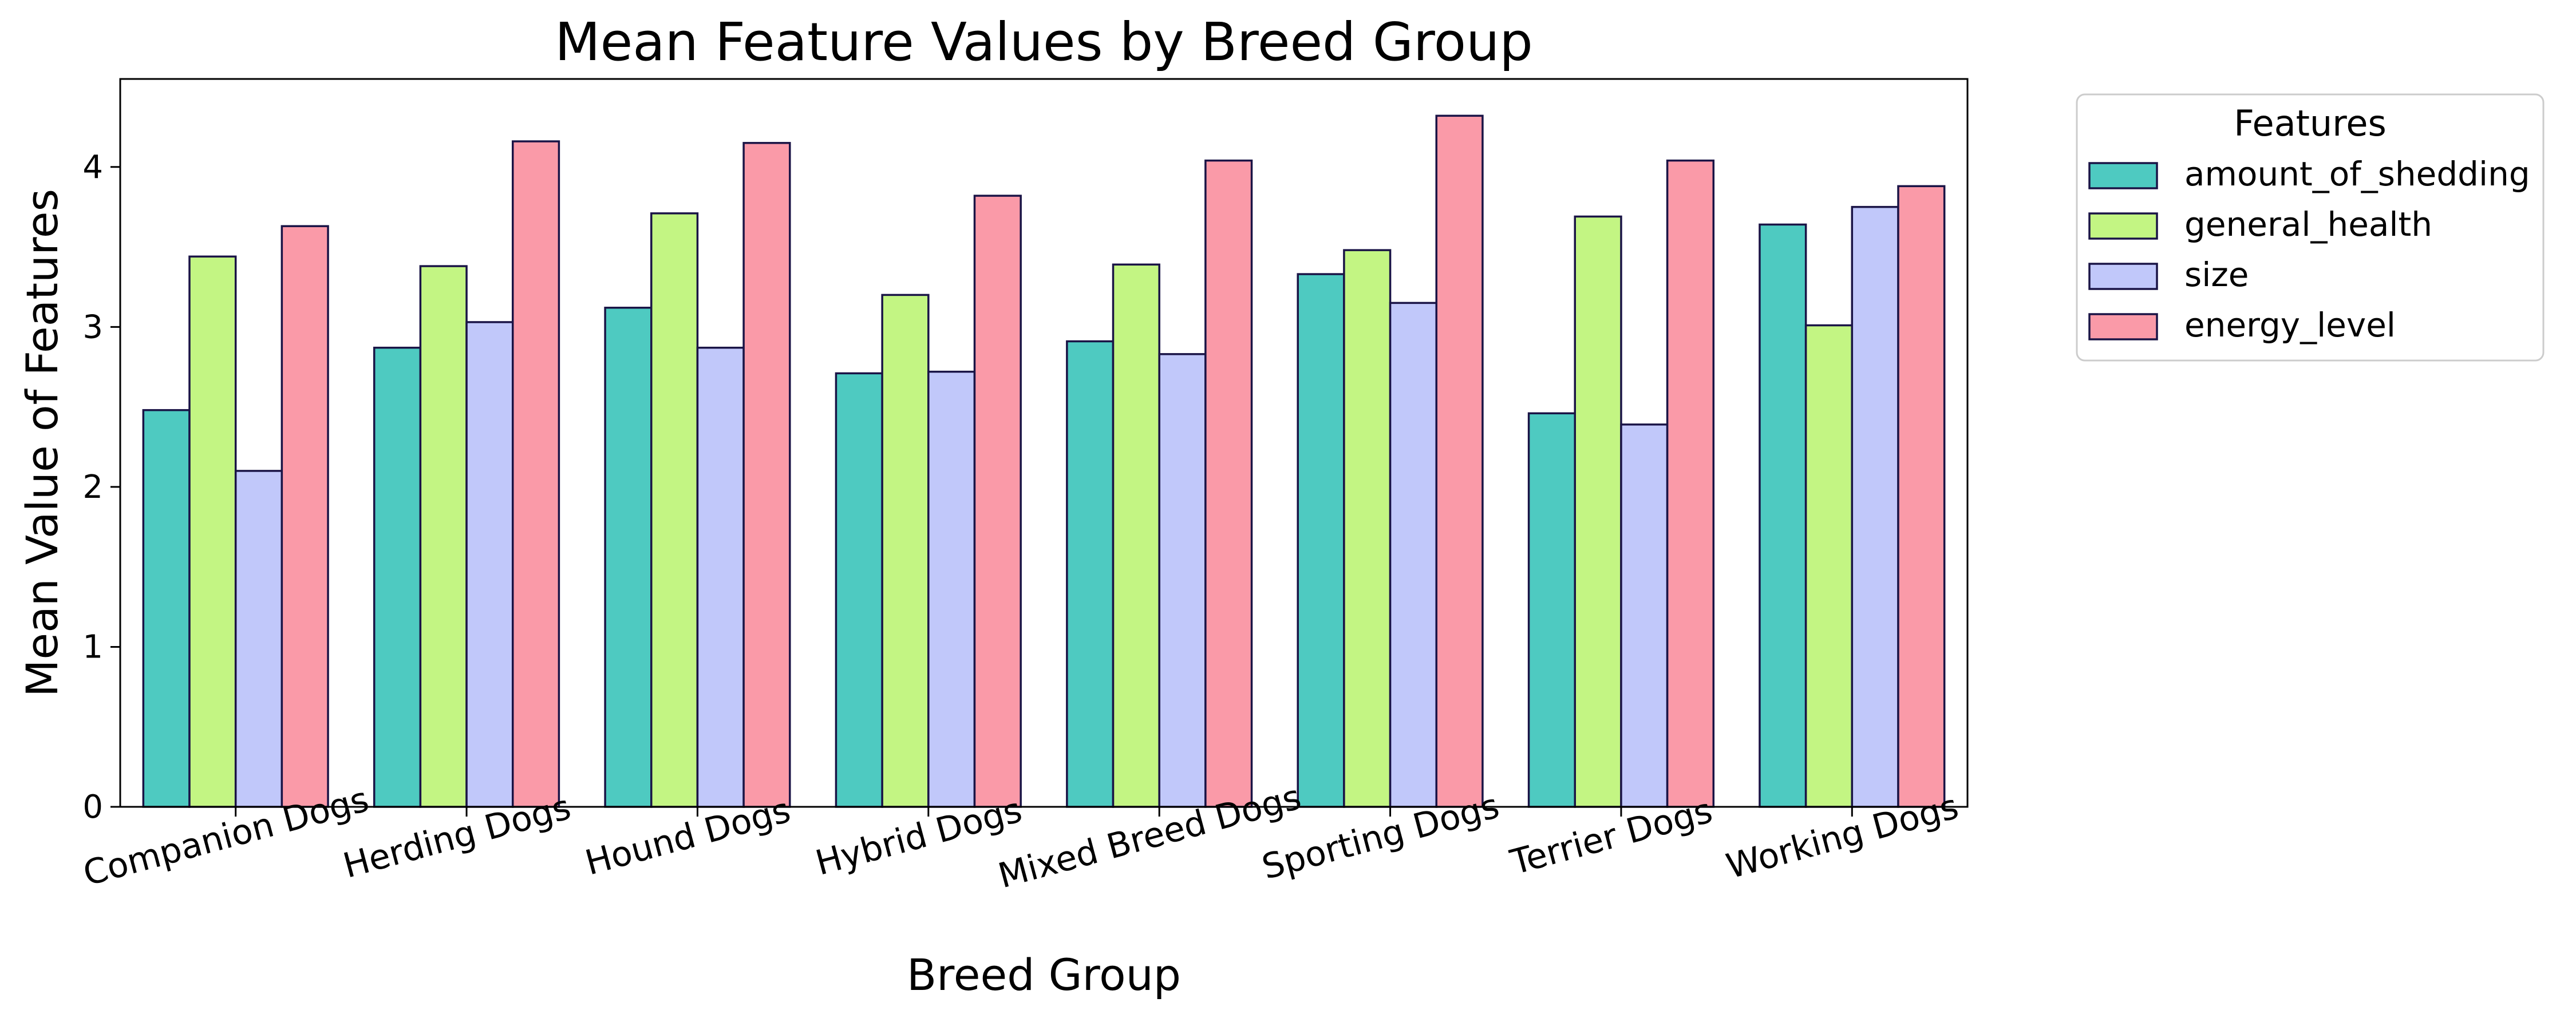 The height and width of the screenshot is (1030, 2576). Describe the element at coordinates (2357, 173) in the screenshot. I see `legend-label: amount_of_shedding` at that location.